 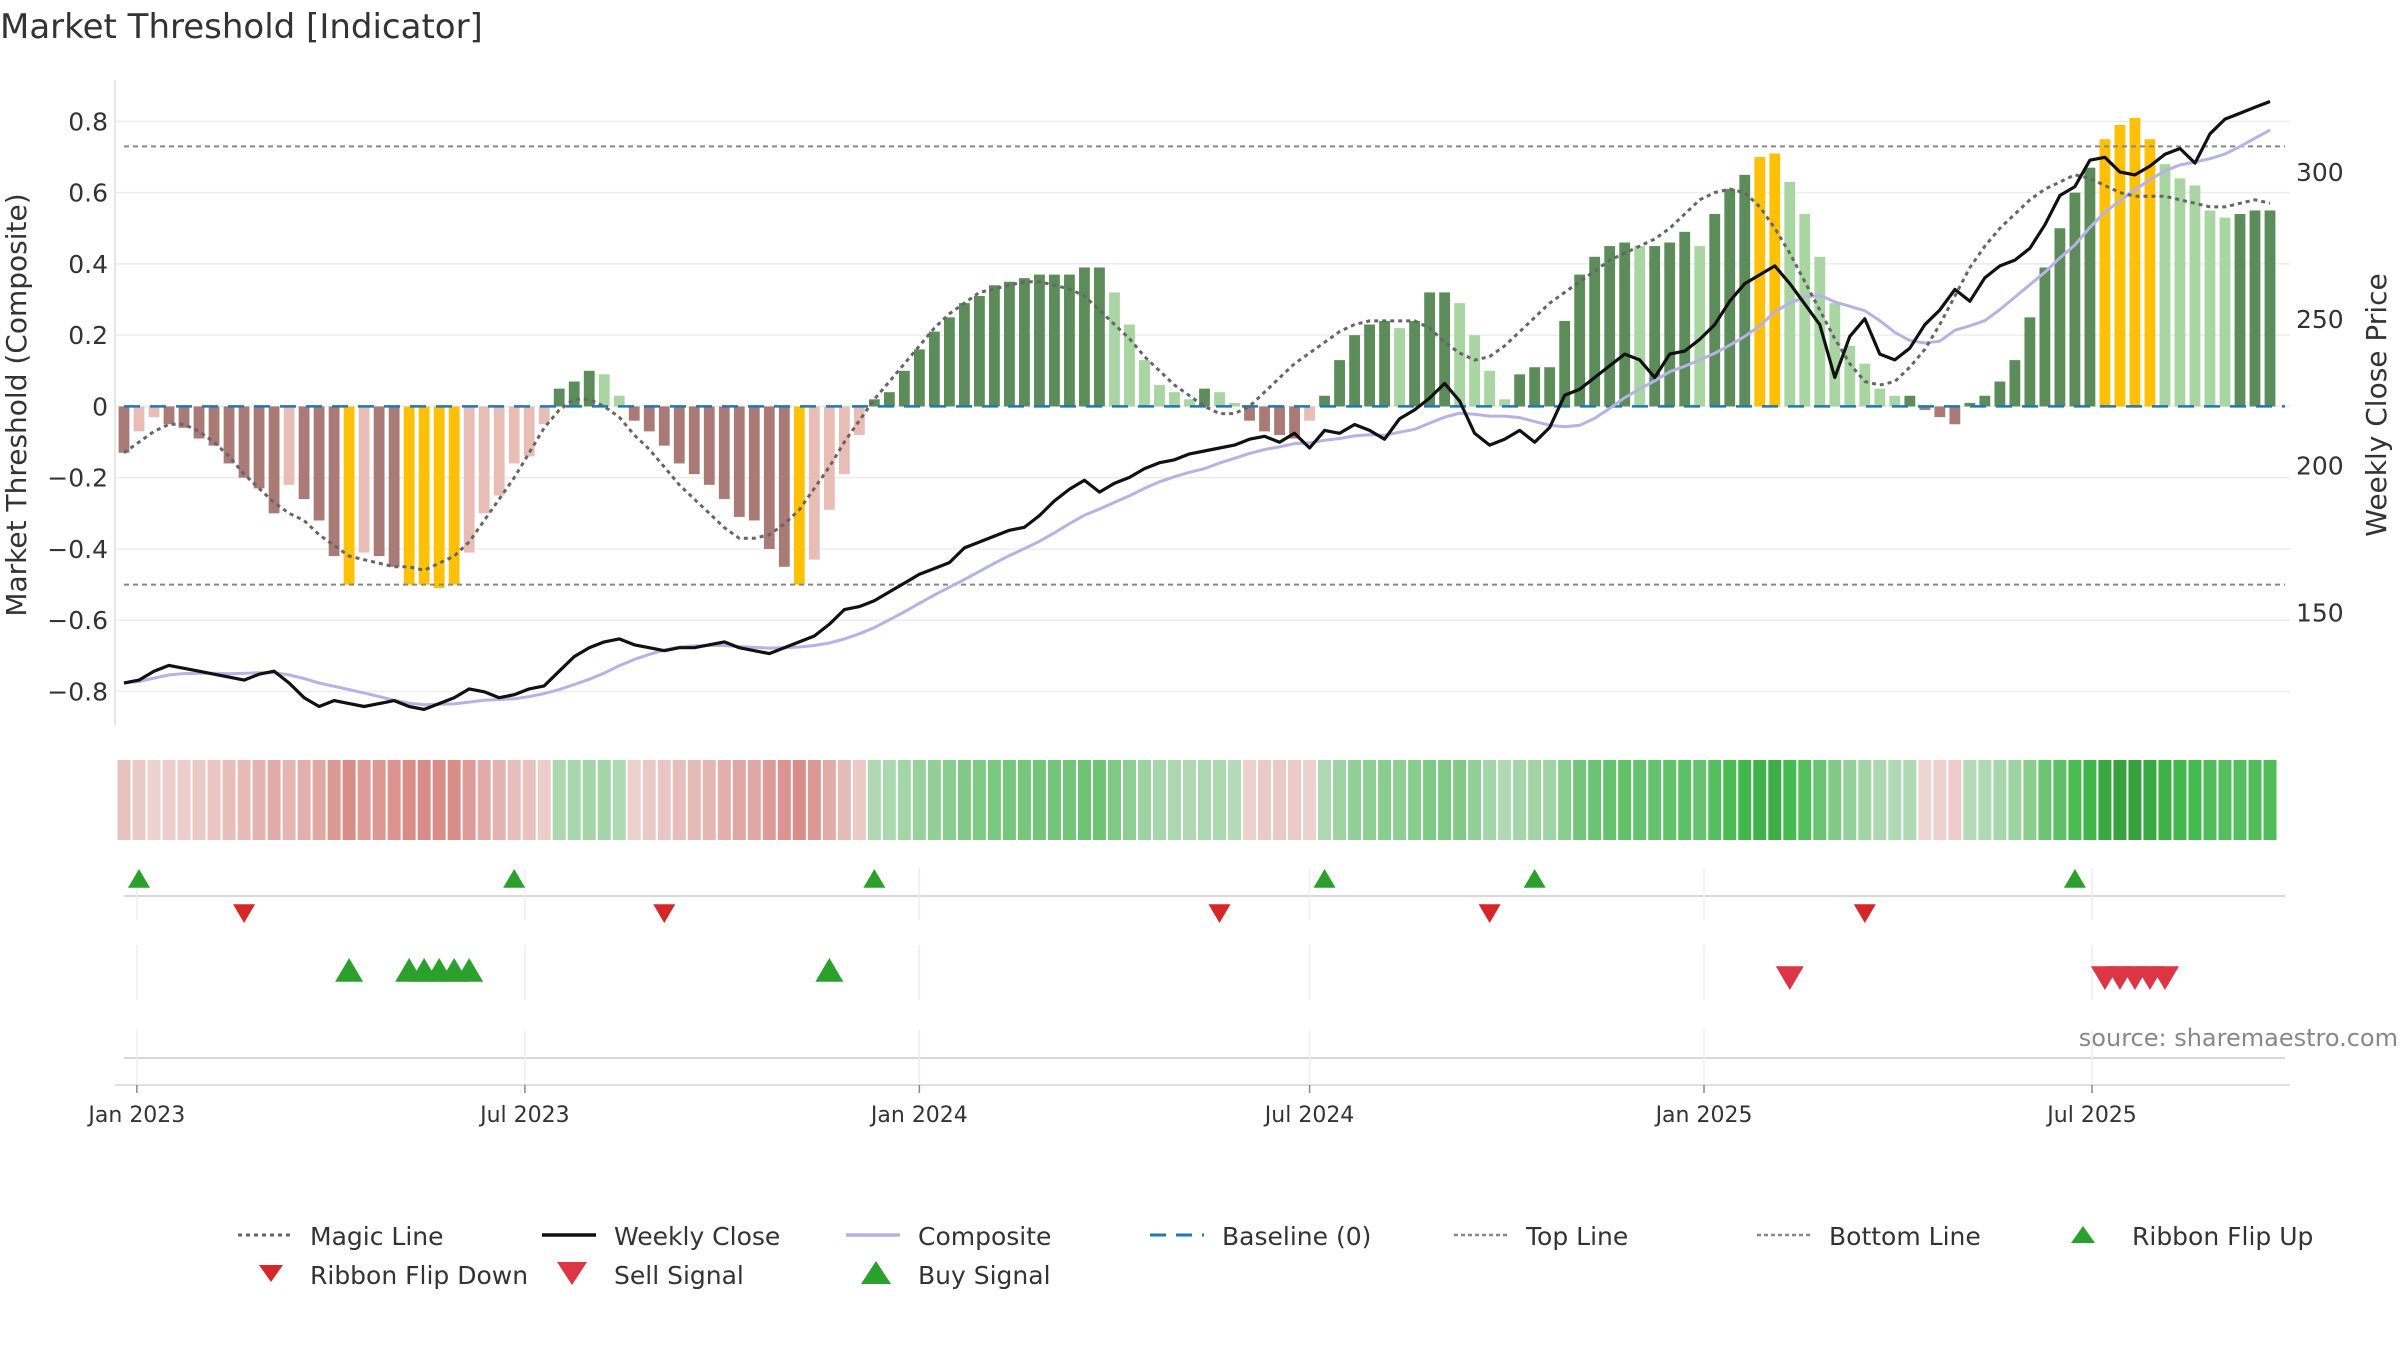 What do you see at coordinates (341, 1236) in the screenshot?
I see `legend-item-magic-line: Magic Line` at bounding box center [341, 1236].